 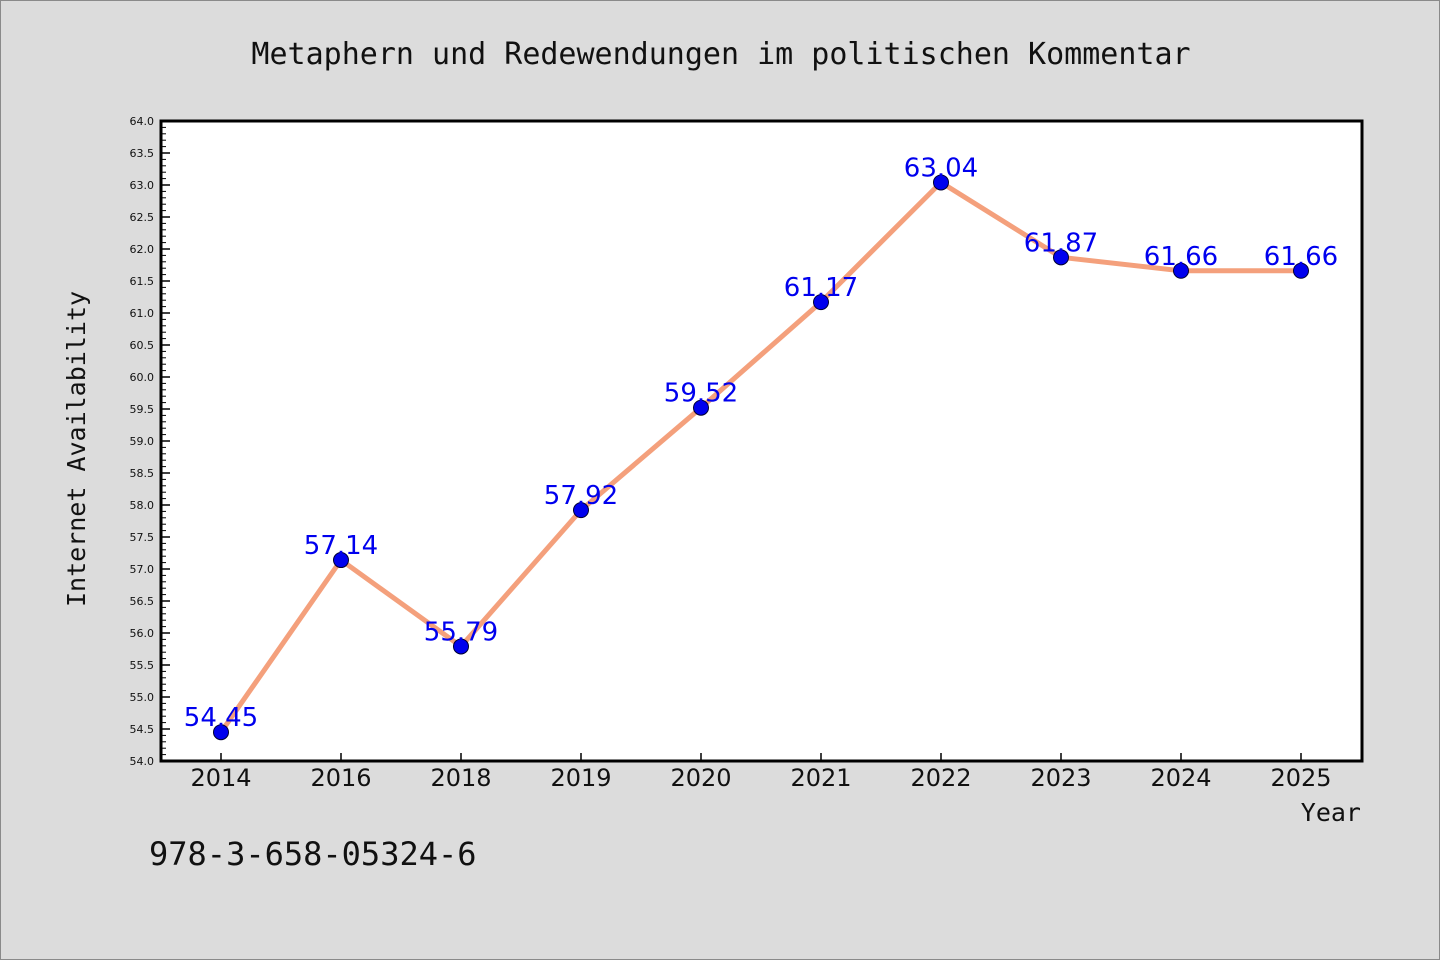 I want to click on y-tick-label: 54.5, so click(x=142, y=729).